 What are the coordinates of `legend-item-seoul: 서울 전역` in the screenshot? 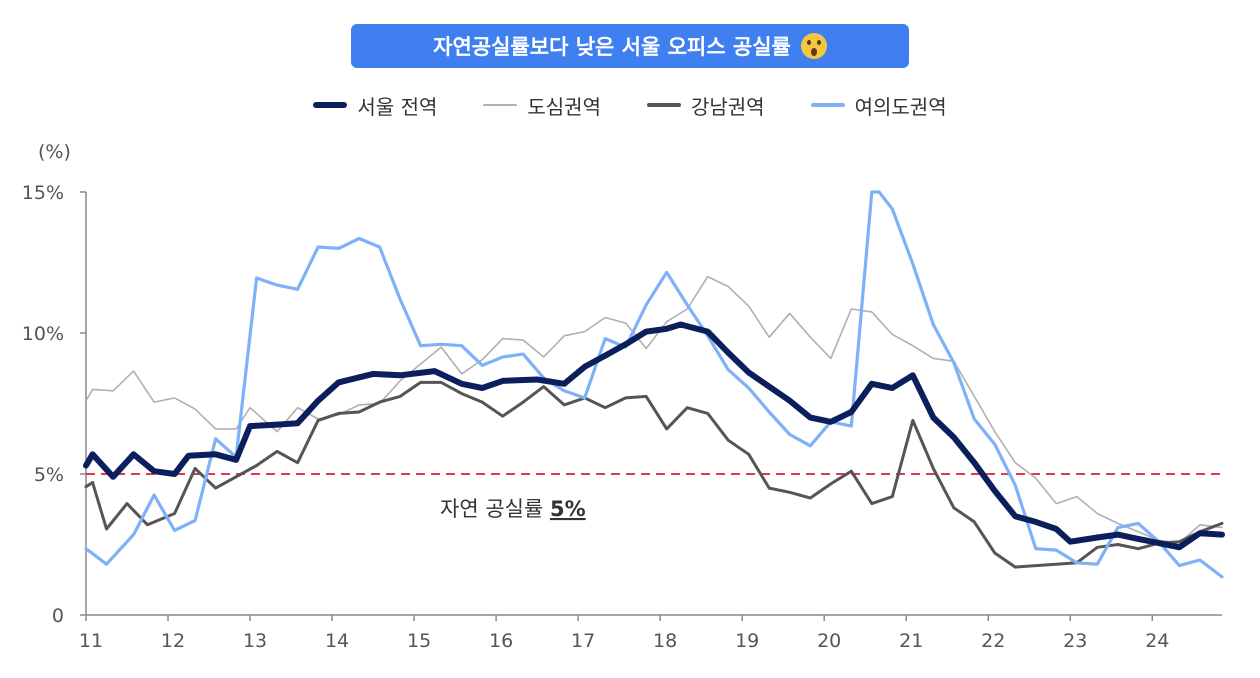 It's located at (375, 105).